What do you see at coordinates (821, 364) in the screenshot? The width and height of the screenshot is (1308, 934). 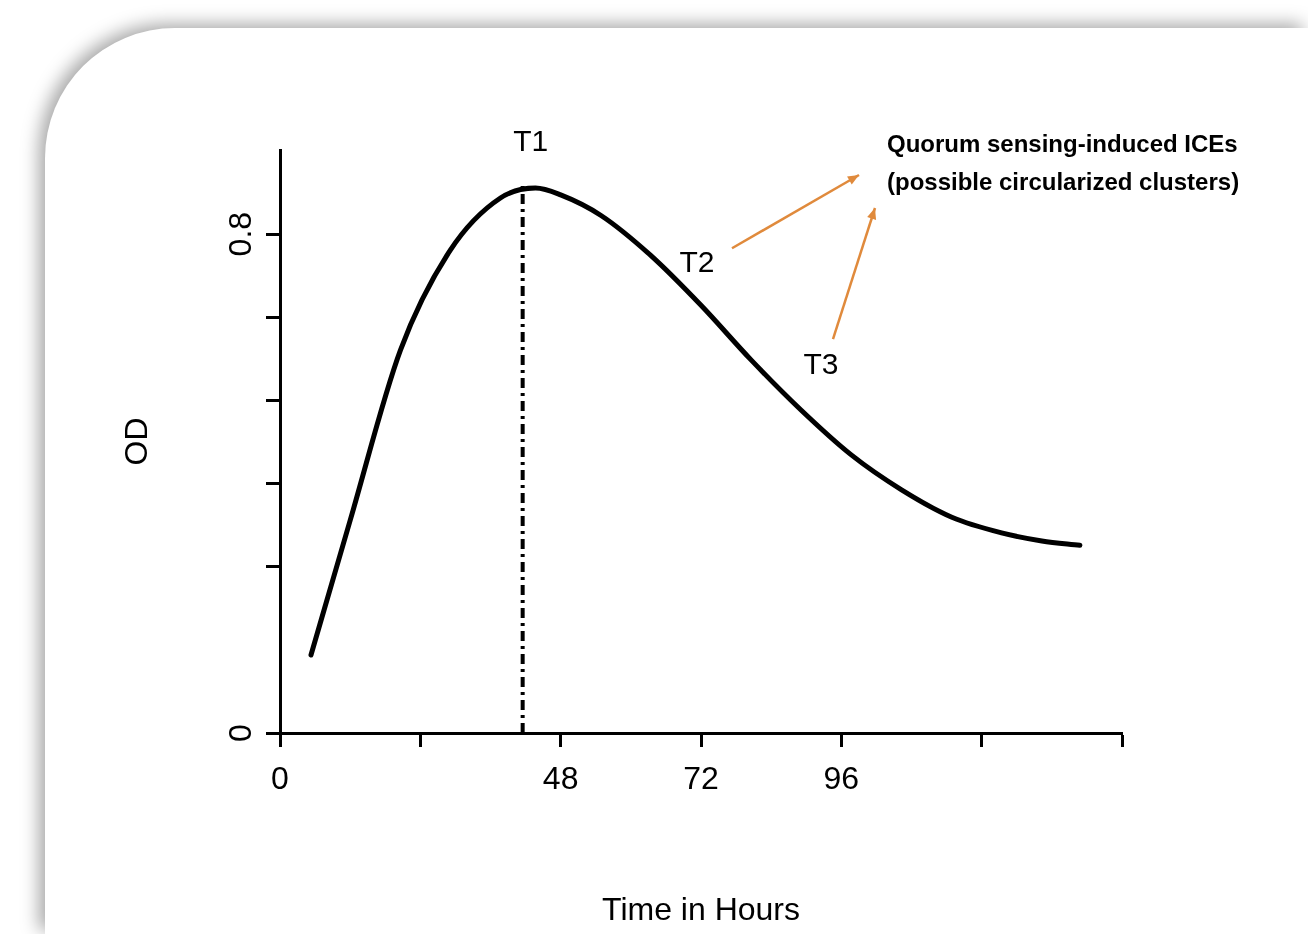 I see `annotation: T3` at bounding box center [821, 364].